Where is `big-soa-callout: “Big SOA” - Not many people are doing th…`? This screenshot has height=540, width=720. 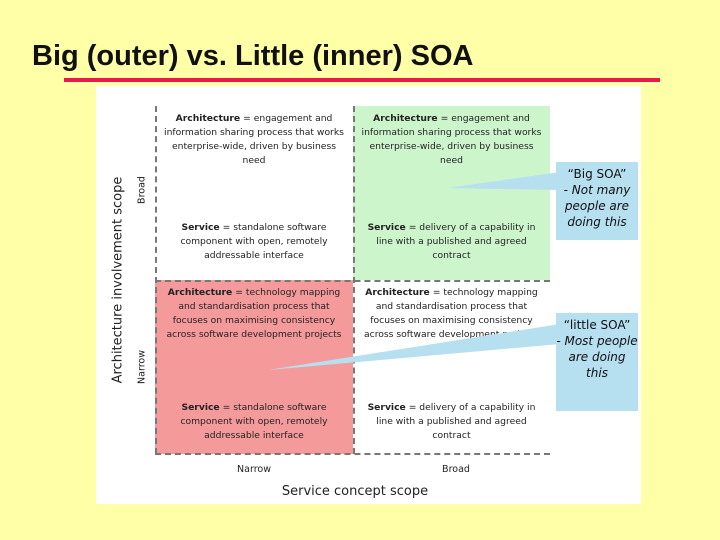 big-soa-callout: “Big SOA” - Not many people are doing th… is located at coordinates (597, 201).